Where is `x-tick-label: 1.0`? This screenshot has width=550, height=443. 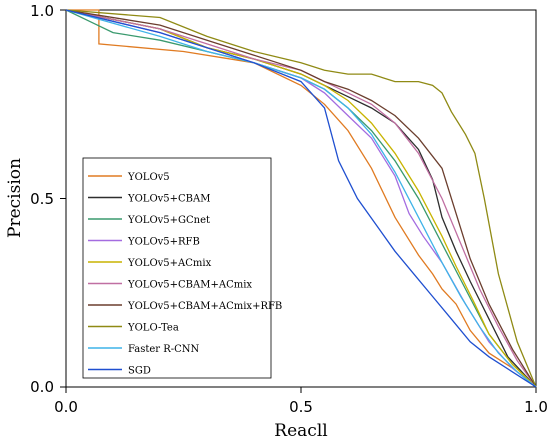 x-tick-label: 1.0 is located at coordinates (536, 407).